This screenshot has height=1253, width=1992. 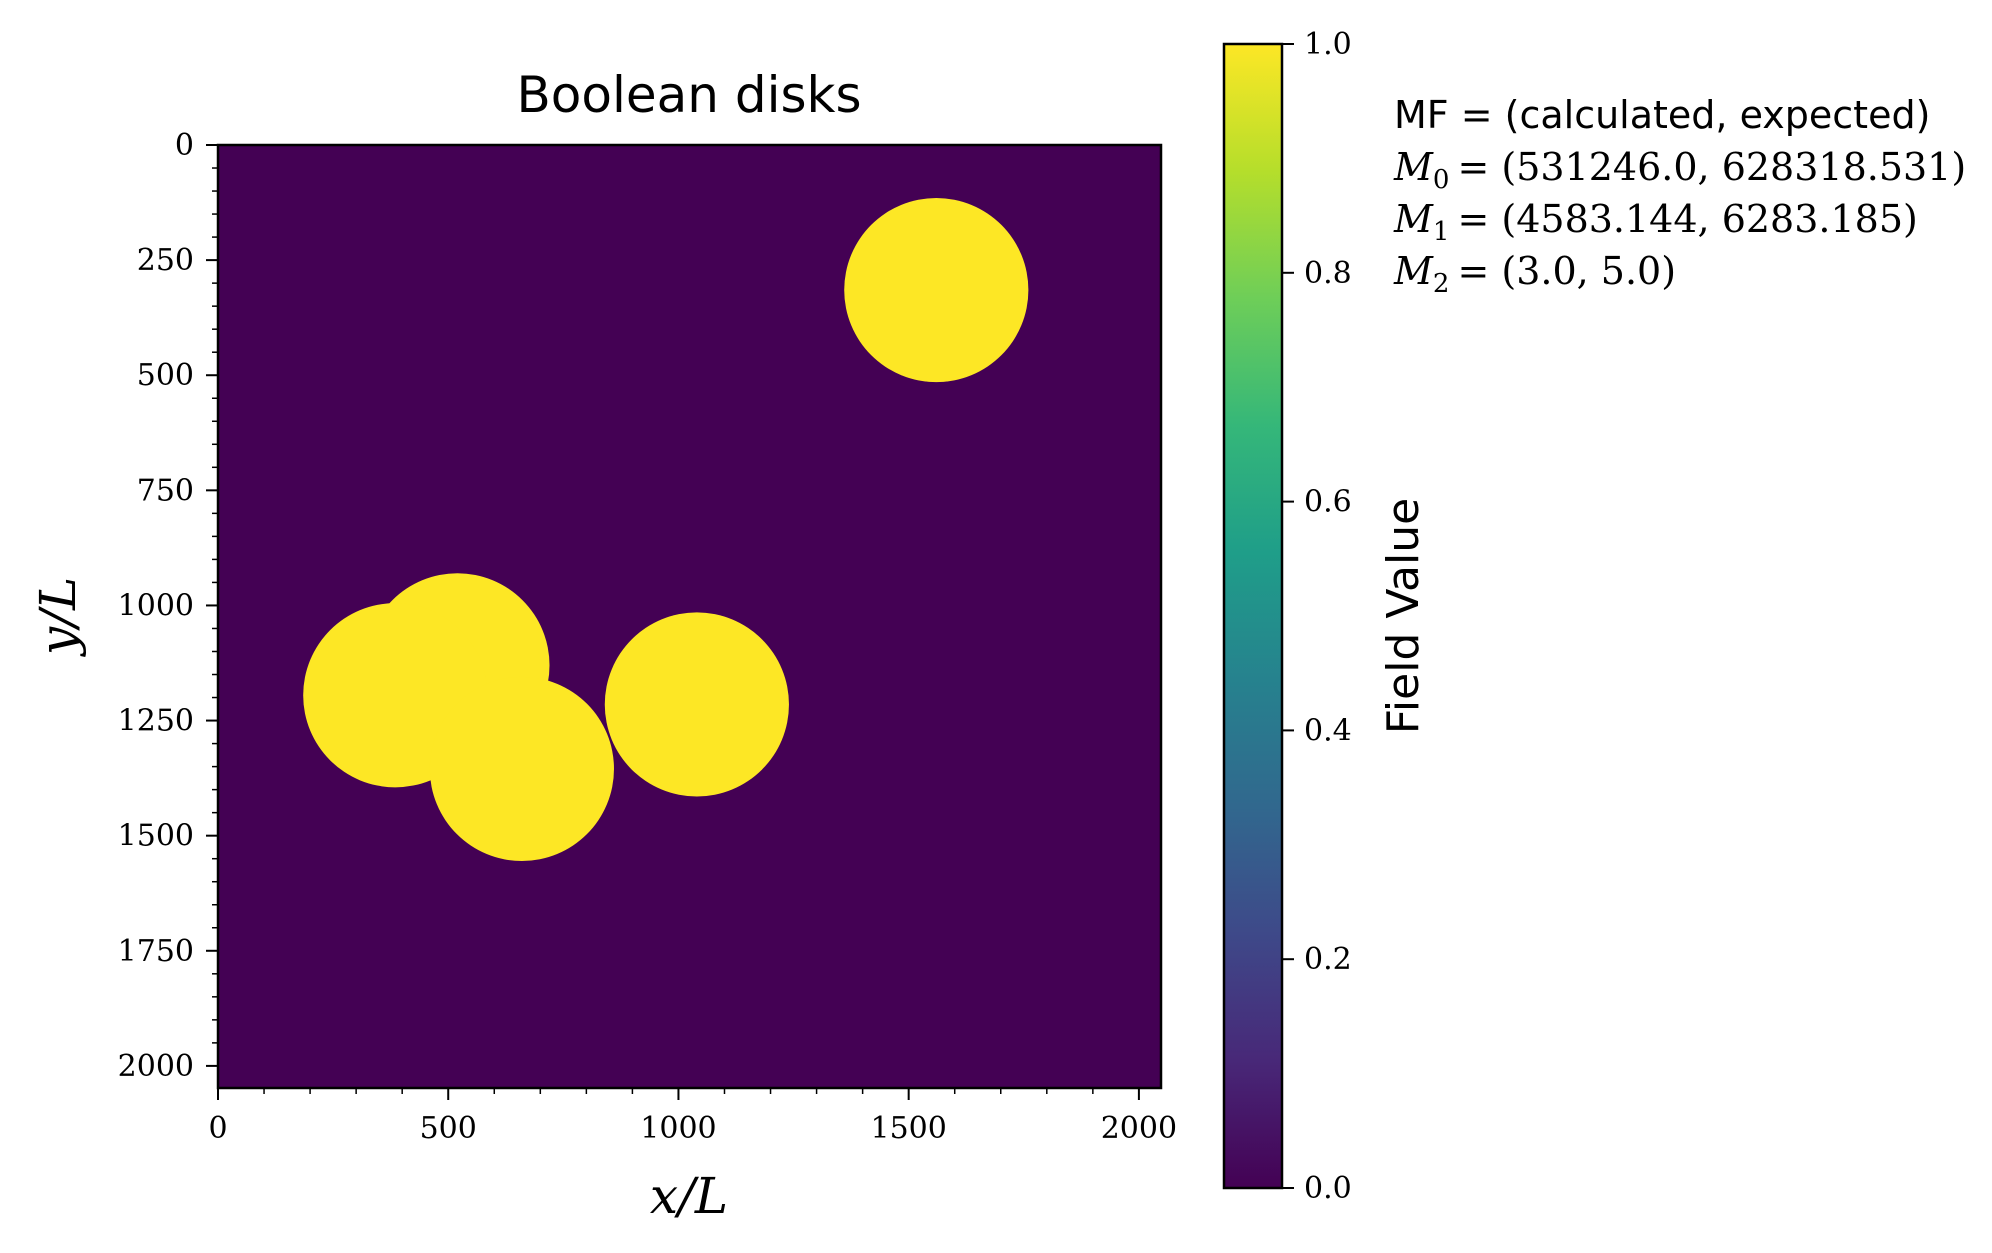 What do you see at coordinates (156, 951) in the screenshot?
I see `y-tick-label-1750: 1750` at bounding box center [156, 951].